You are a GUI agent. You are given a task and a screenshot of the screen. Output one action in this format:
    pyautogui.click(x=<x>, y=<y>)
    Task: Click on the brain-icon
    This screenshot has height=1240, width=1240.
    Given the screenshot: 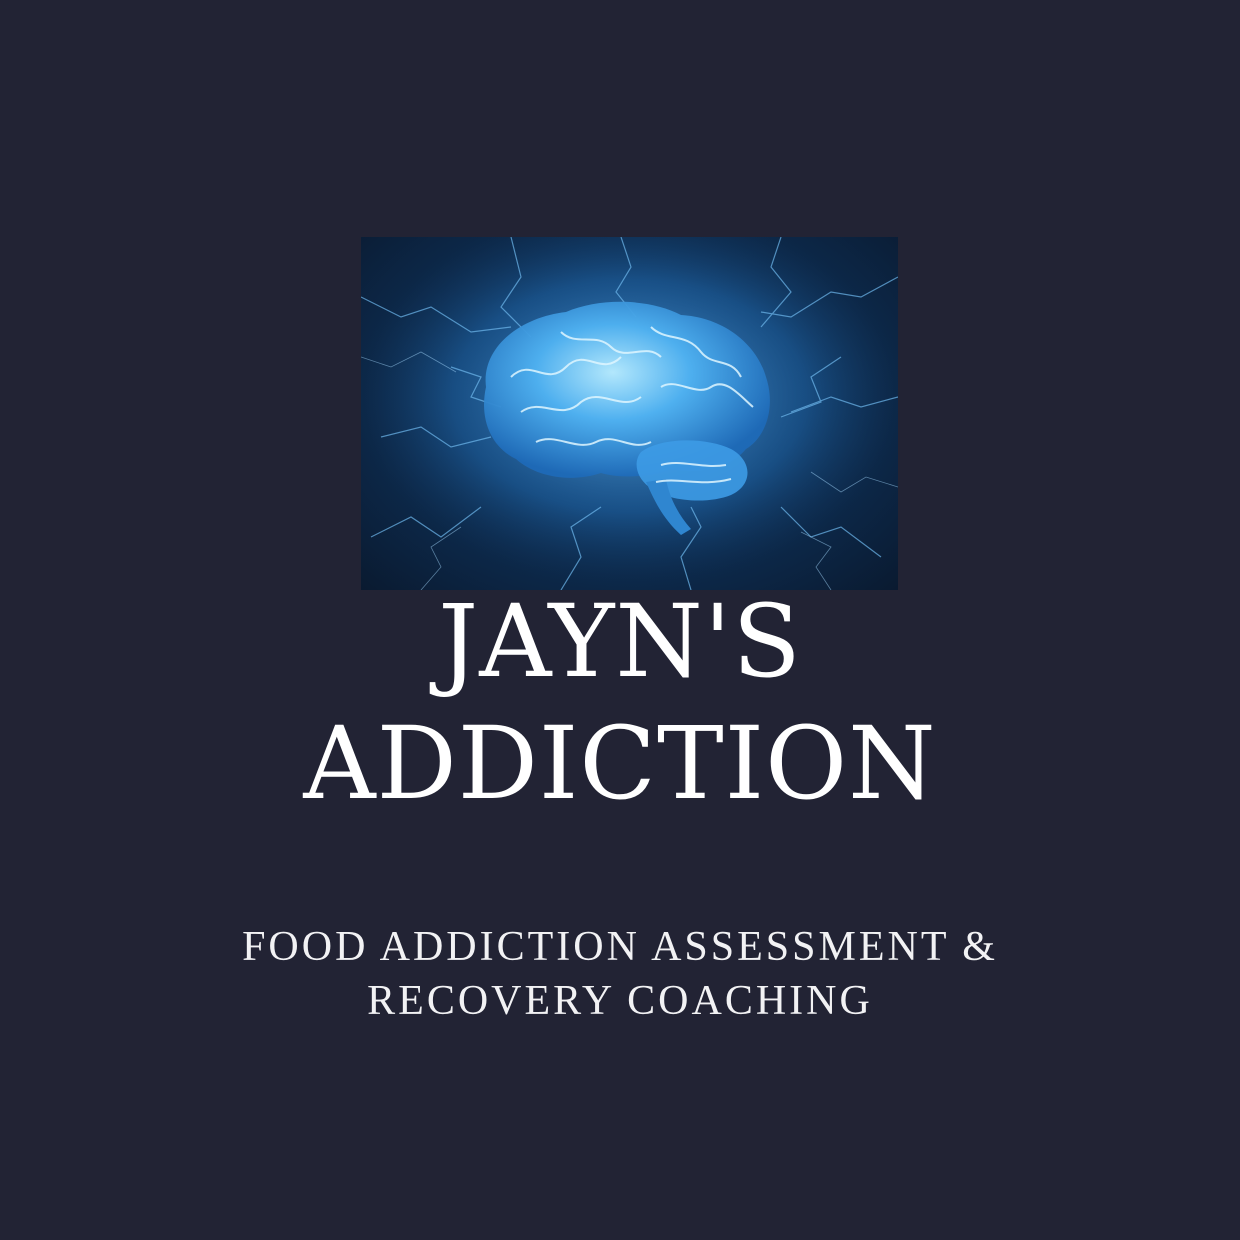 What is the action you would take?
    pyautogui.click(x=629, y=413)
    